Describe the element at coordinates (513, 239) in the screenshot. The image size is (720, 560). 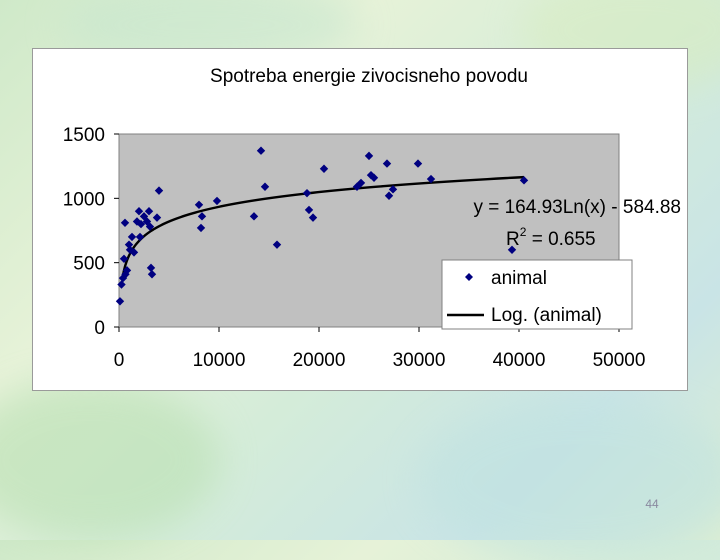
I see `r2-prefix: R` at that location.